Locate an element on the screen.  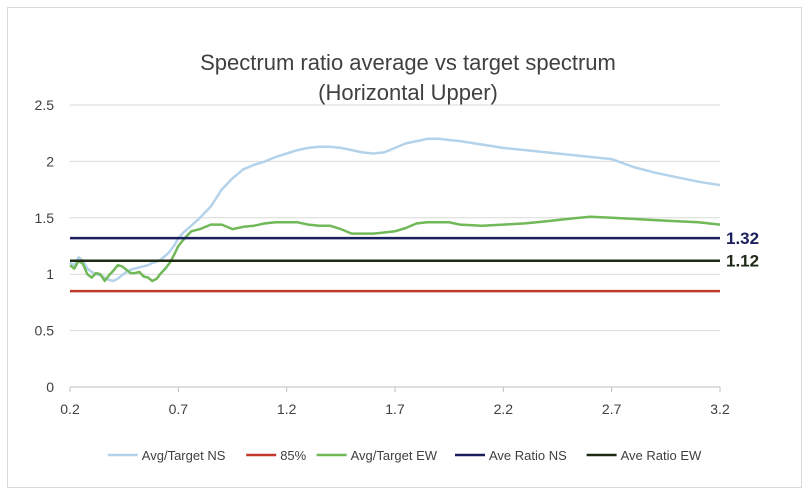
value-annotations: 1.32 1.12 is located at coordinates (742, 250).